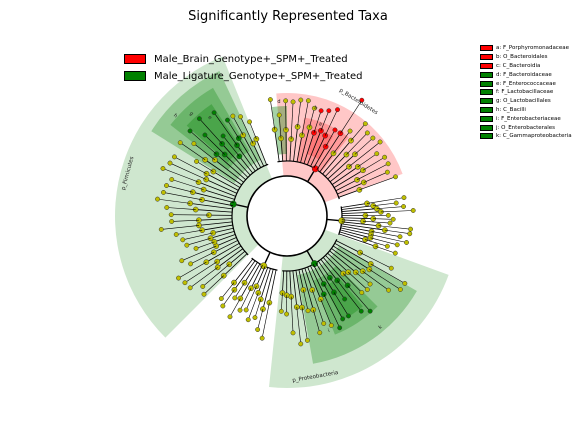 Image resolution: width=576 pixels, height=432 pixels. What do you see at coordinates (288, 16) in the screenshot?
I see `figure-title: Significantly Represented Taxa` at bounding box center [288, 16].